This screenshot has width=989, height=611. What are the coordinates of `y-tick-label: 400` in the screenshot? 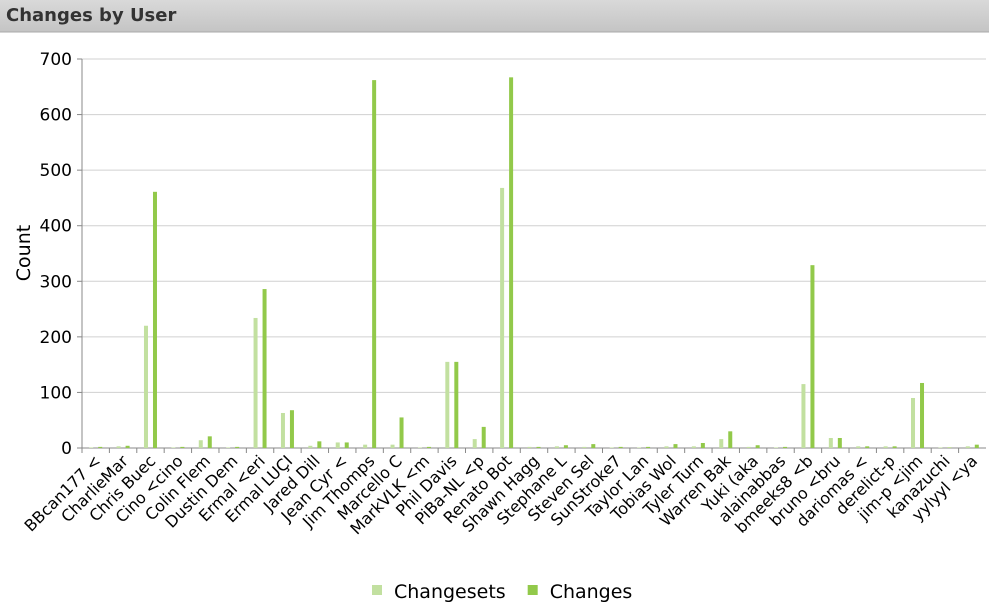 It's located at (56, 227).